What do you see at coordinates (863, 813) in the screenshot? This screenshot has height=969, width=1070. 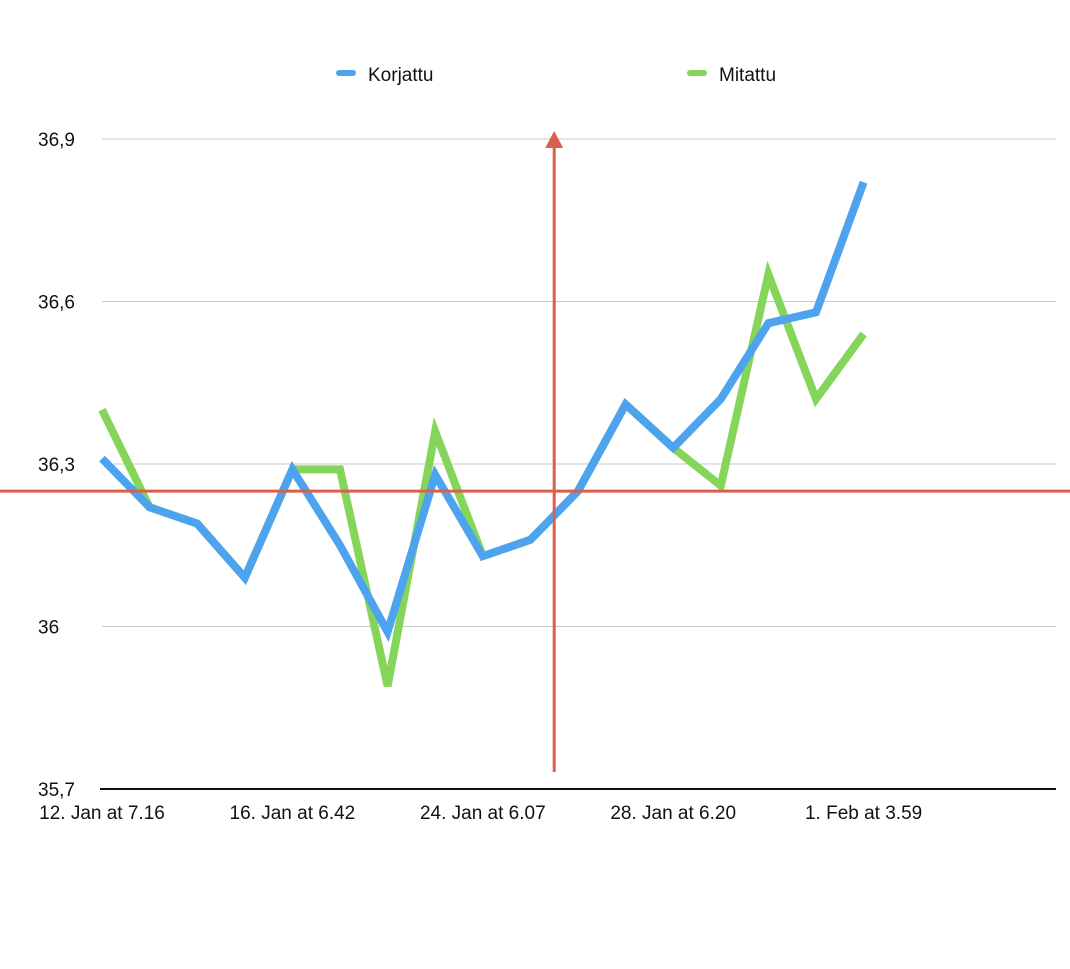 I see `x-tick-label: 1. Feb at 3.59` at bounding box center [863, 813].